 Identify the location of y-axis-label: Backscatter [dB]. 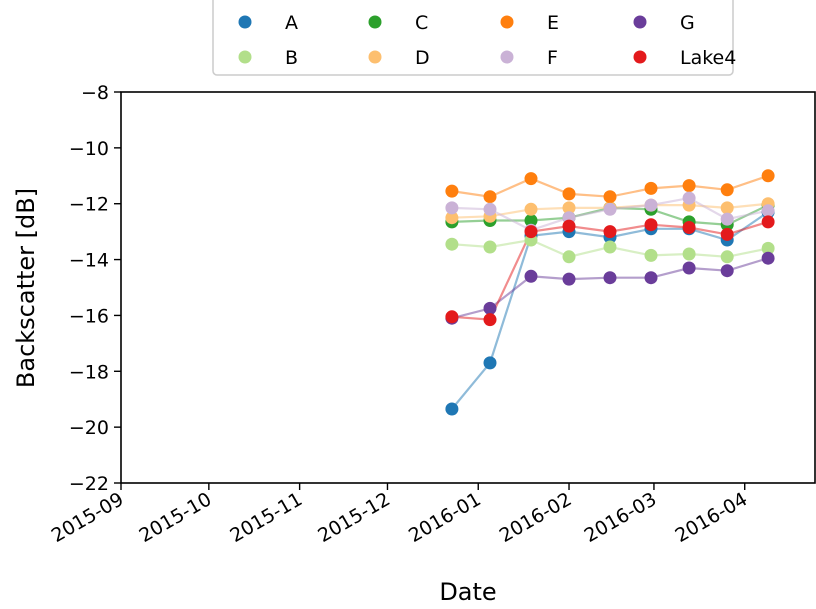
(26, 288).